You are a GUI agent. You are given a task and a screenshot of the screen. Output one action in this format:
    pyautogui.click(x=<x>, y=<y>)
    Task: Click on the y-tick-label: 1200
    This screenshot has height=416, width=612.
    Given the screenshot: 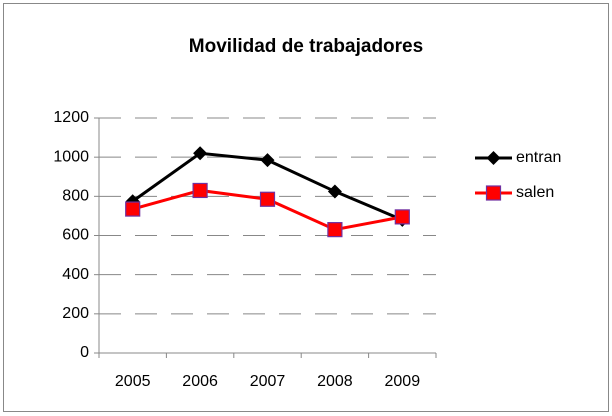 What is the action you would take?
    pyautogui.click(x=71, y=117)
    